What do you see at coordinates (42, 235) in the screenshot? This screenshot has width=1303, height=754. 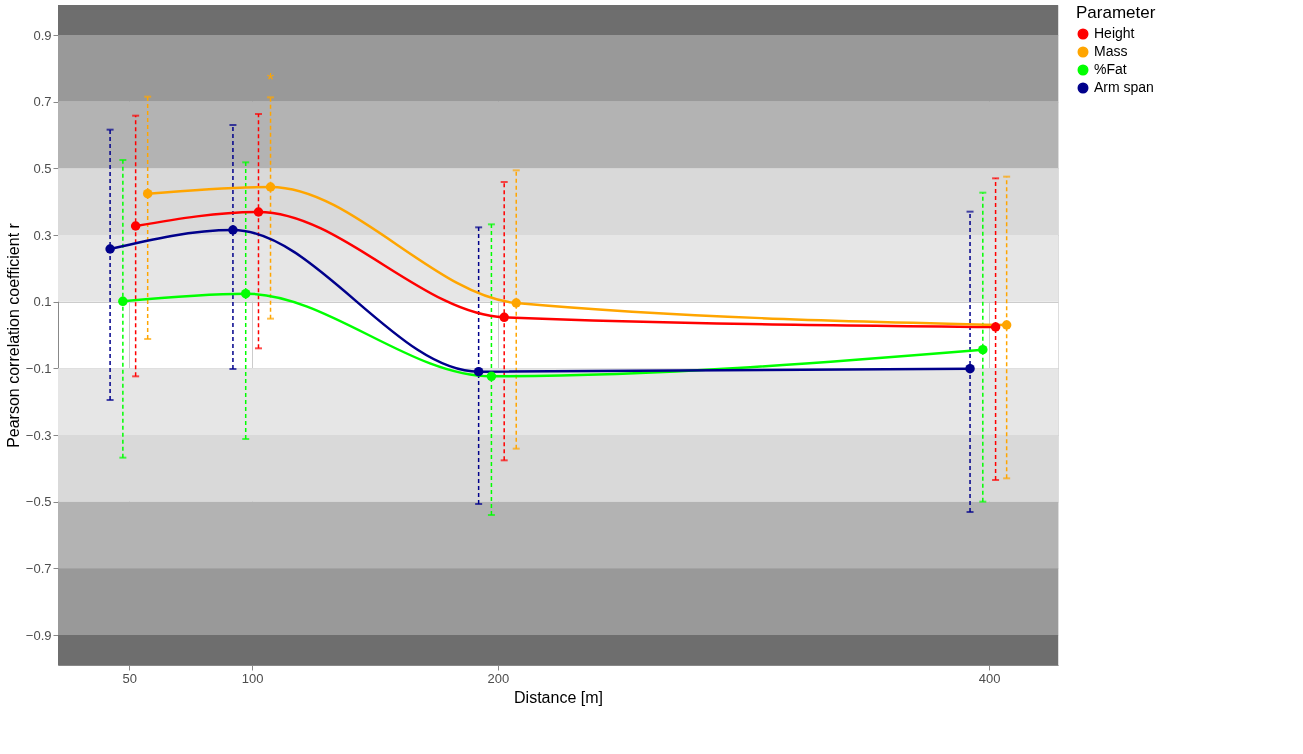 I see `y-tick-label: 0.3` at bounding box center [42, 235].